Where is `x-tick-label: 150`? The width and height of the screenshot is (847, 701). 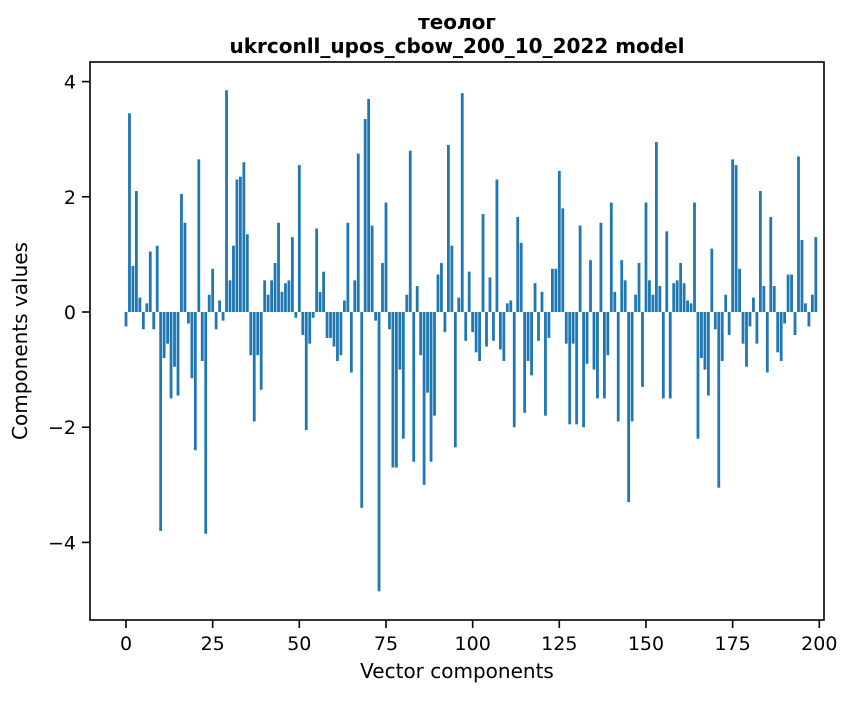
x-tick-label: 150 is located at coordinates (646, 644).